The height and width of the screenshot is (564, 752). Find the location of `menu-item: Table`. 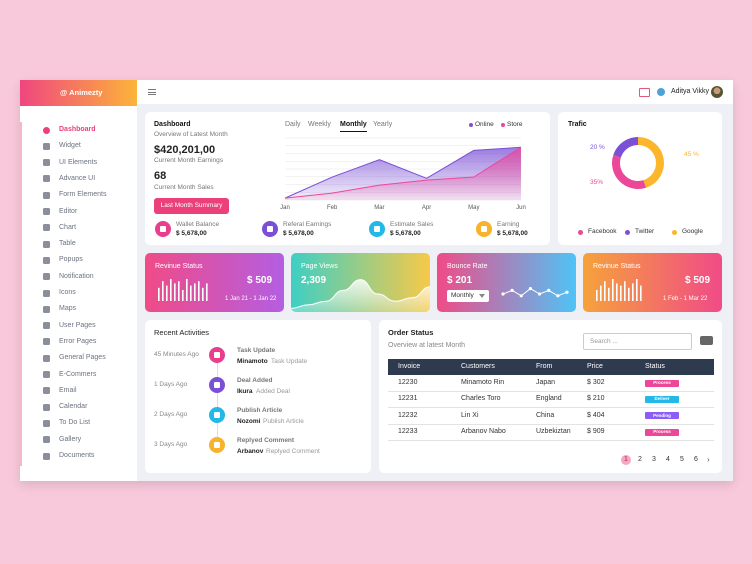

menu-item: Table is located at coordinates (67, 244).